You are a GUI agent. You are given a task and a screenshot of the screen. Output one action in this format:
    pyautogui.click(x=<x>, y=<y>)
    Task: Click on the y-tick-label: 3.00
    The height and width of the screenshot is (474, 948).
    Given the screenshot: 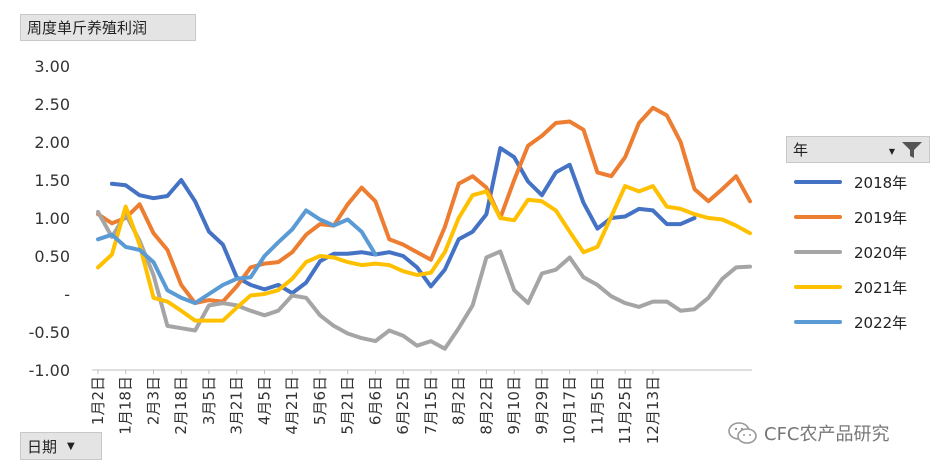 What is the action you would take?
    pyautogui.click(x=52, y=66)
    